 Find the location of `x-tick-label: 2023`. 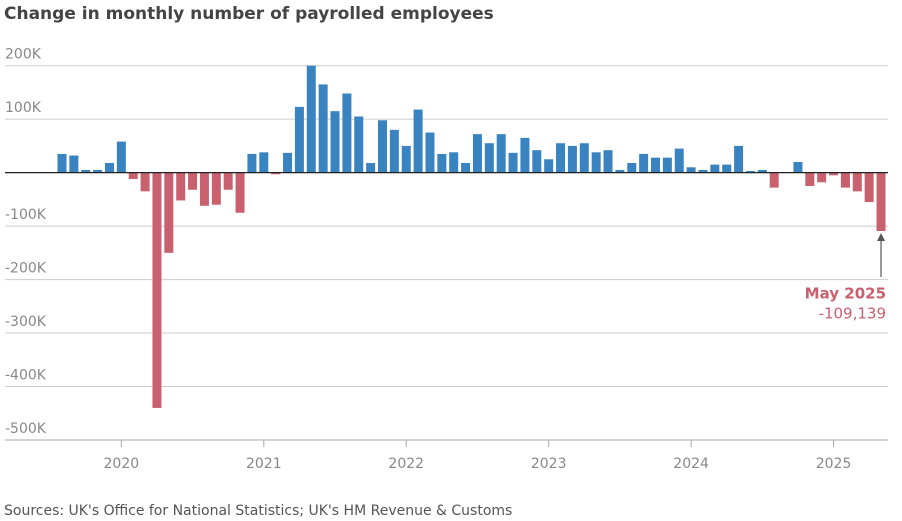

x-tick-label: 2023 is located at coordinates (549, 464).